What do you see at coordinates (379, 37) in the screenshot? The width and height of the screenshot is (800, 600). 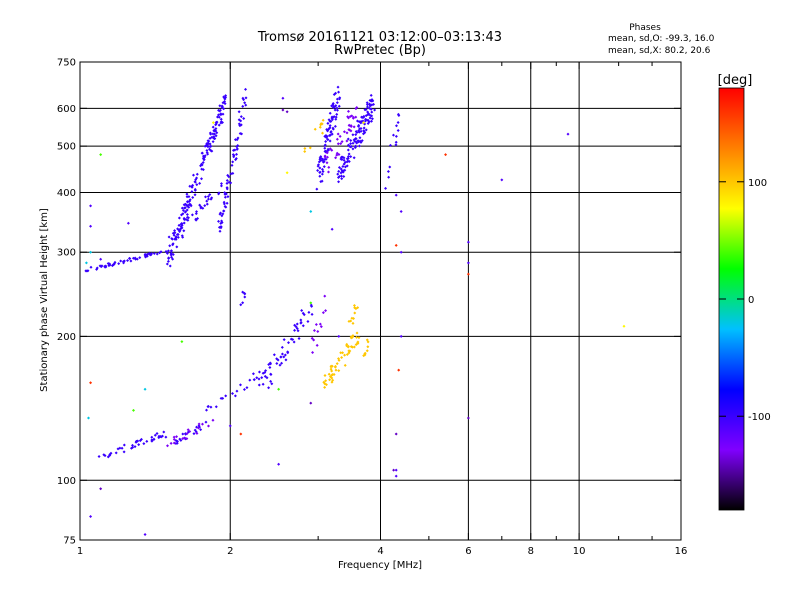 I see `chart-title: Tromsø 20161121 03:12:00–03:13:43` at bounding box center [379, 37].